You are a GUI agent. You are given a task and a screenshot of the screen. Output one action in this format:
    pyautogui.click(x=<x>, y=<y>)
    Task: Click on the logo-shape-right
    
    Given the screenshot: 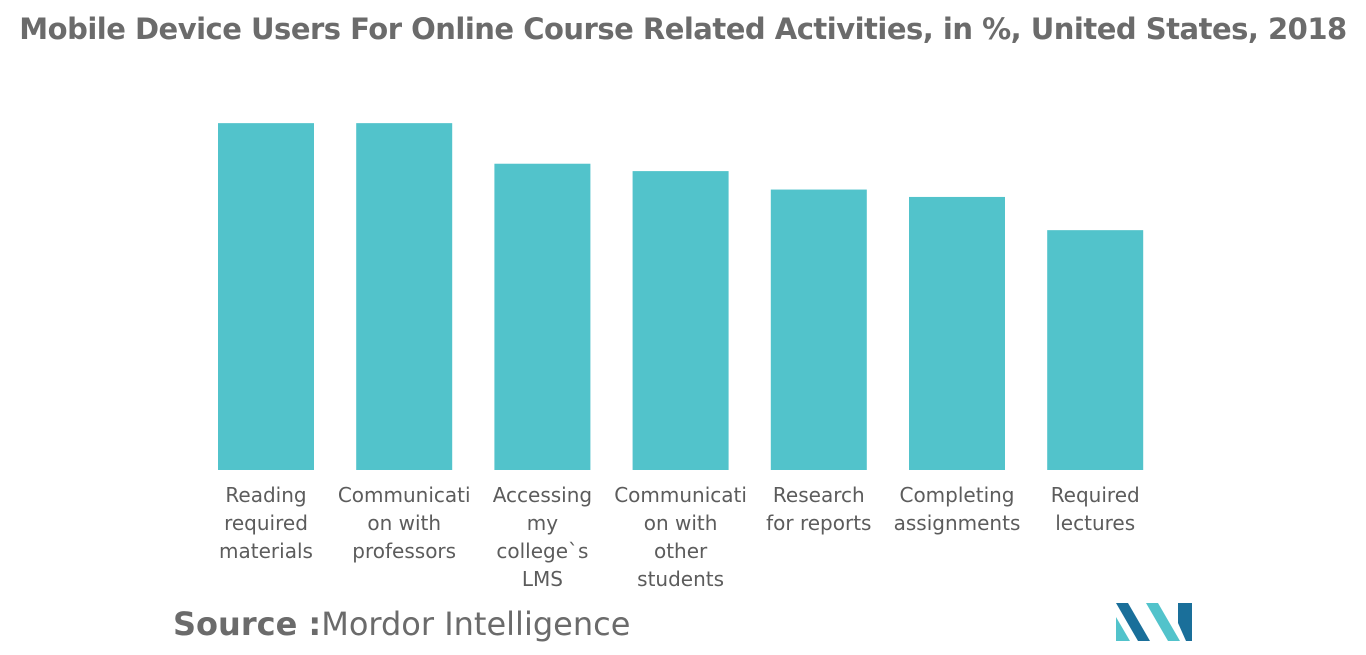 What is the action you would take?
    pyautogui.click(x=1185, y=622)
    